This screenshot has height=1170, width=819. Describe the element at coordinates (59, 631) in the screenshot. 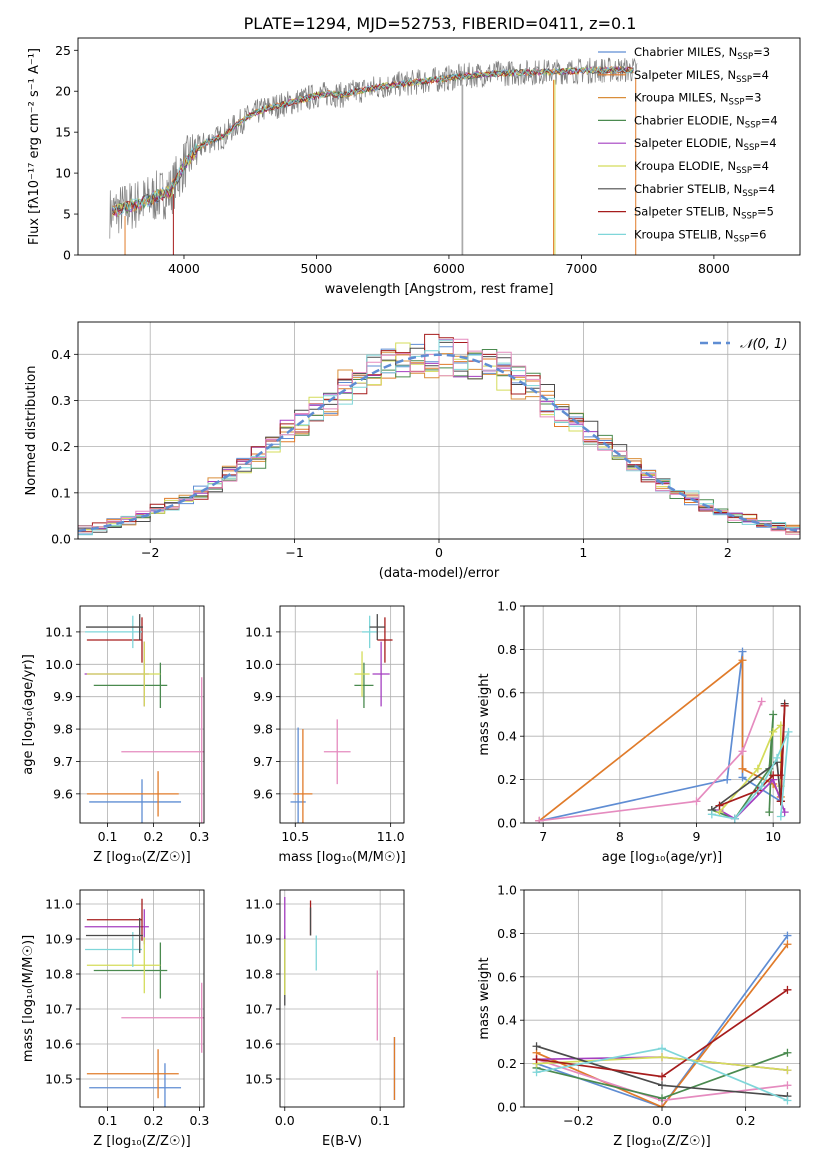

I see `y-tick-label: 10.1` at that location.